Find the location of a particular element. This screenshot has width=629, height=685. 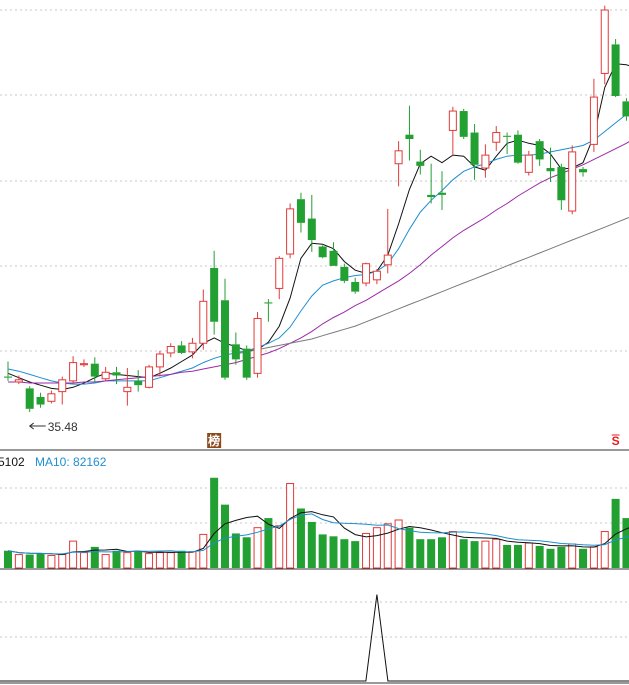

low-price-marker: 35.48 is located at coordinates (53, 427).